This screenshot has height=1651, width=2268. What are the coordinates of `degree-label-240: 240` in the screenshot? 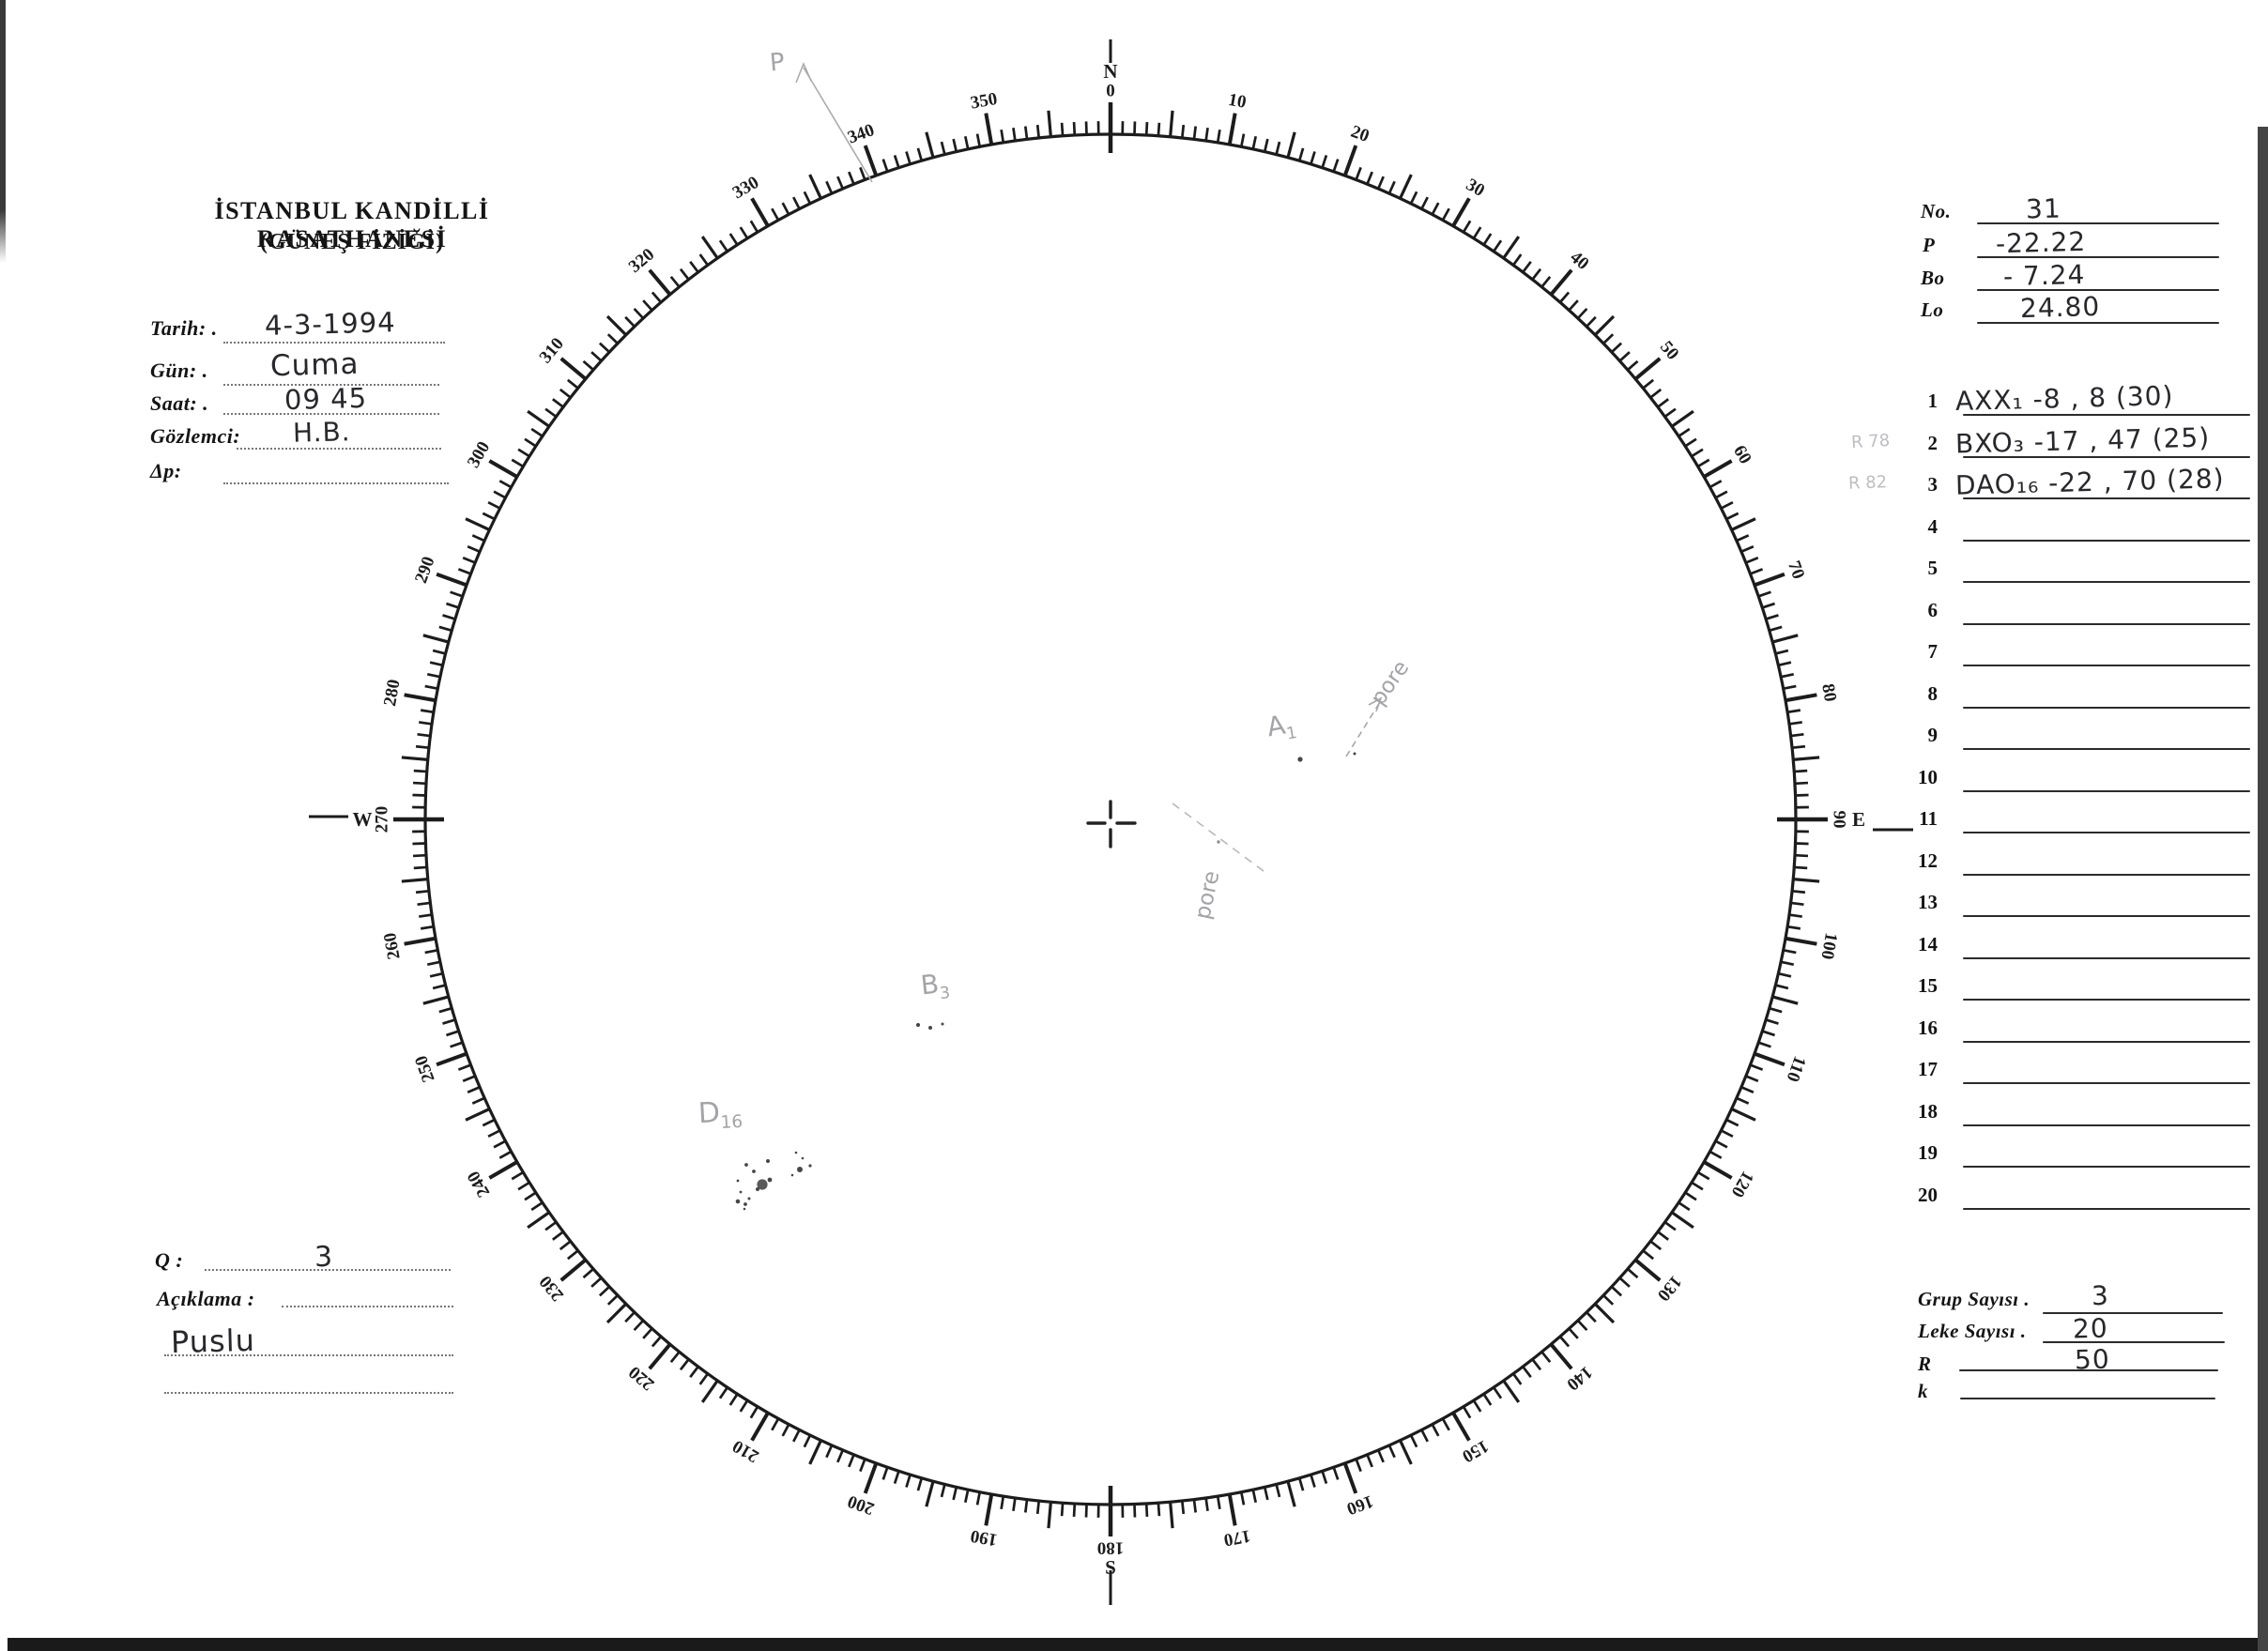 It's located at (479, 1184).